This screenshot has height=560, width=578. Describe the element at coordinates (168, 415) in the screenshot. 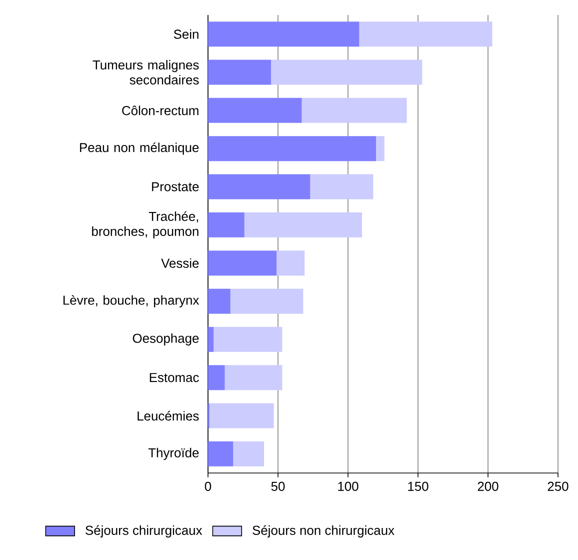

I see `y-tick-label: Leucémies` at that location.